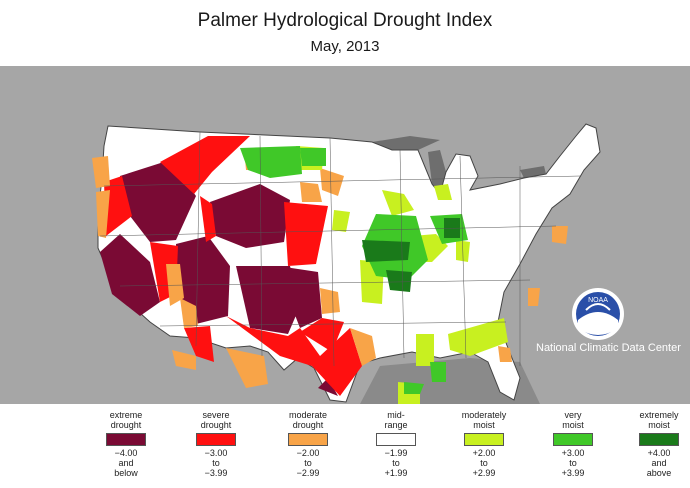  I want to click on legend-item: mid-range −1.99 to +1.99, so click(396, 443).